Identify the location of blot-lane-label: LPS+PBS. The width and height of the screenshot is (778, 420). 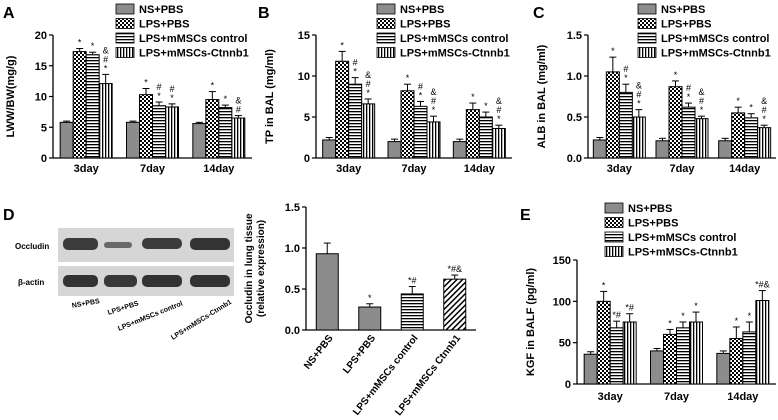
(123, 308).